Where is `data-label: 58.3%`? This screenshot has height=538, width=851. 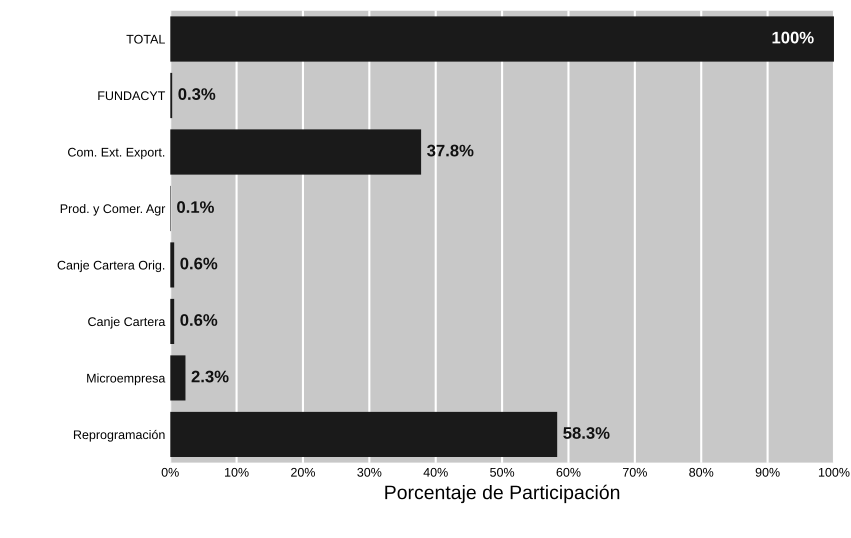 data-label: 58.3% is located at coordinates (586, 433).